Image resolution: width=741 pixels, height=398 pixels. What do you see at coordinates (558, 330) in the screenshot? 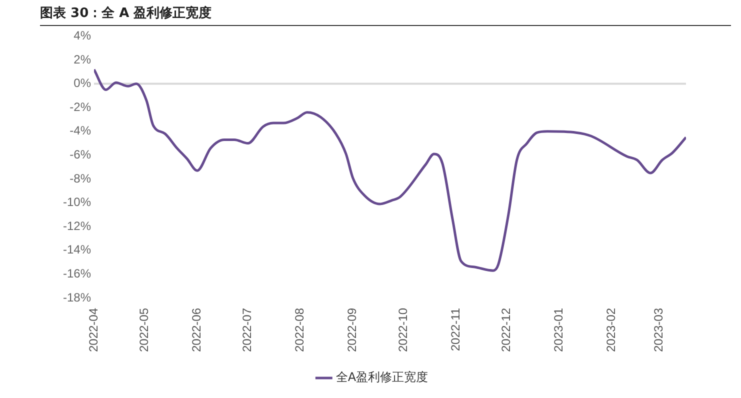
I see `x-tick-label: 2023-01` at bounding box center [558, 330].